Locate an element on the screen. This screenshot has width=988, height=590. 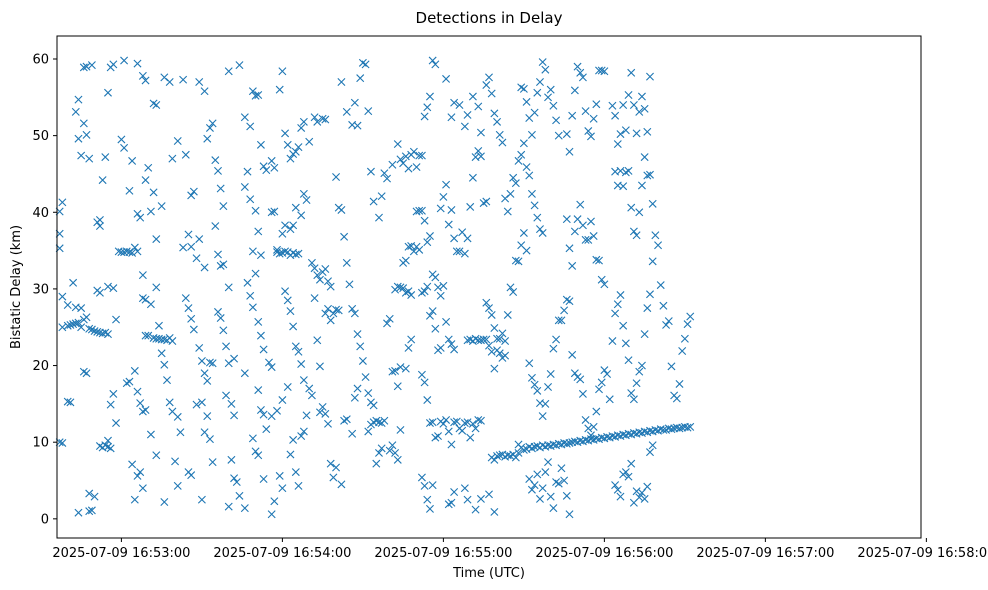
x-axis-label: Time (UTC) is located at coordinates (488, 573).